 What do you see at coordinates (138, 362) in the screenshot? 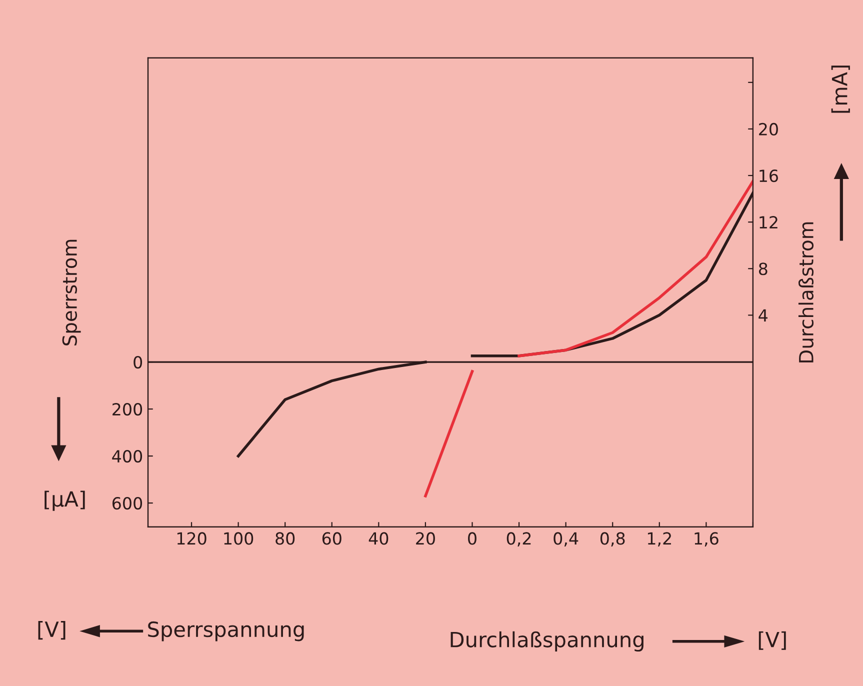
I see `y-tick-label: 0` at bounding box center [138, 362].